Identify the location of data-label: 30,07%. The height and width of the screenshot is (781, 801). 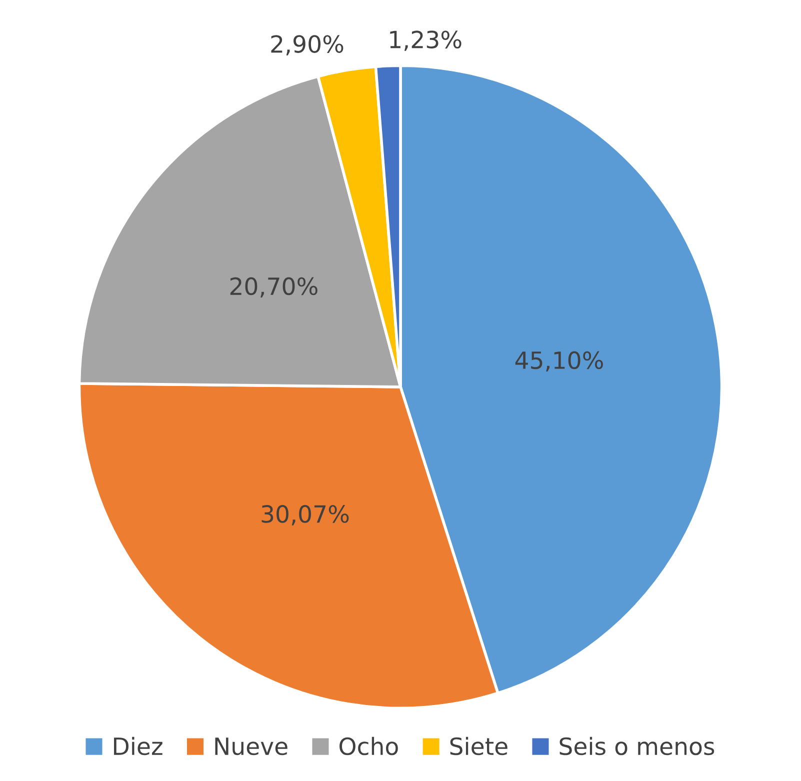
(305, 515).